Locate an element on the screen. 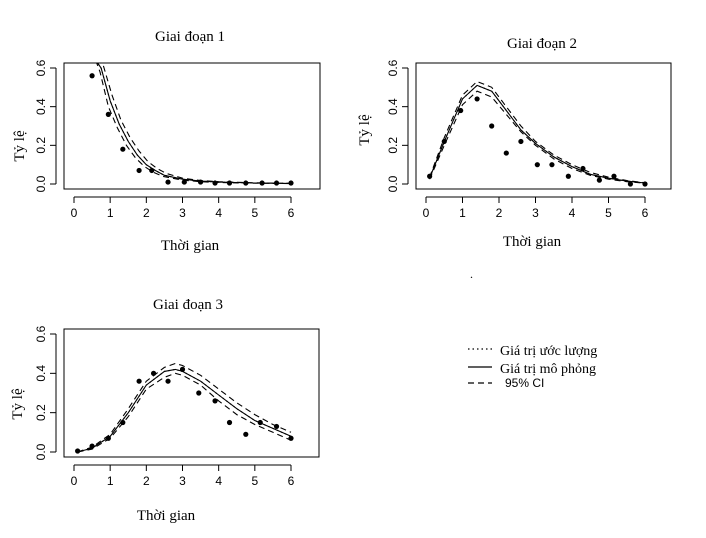 The width and height of the screenshot is (706, 538). legend-label: 95% CI is located at coordinates (524, 383).